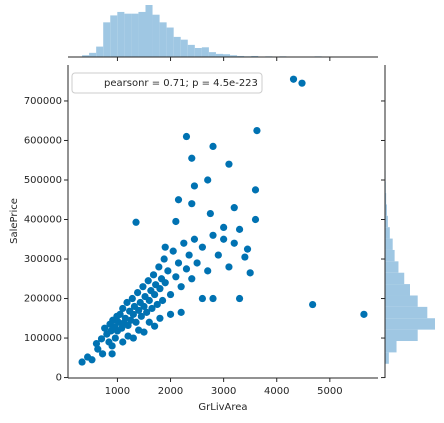 Image resolution: width=444 pixels, height=423 pixels. What do you see at coordinates (117, 391) in the screenshot?
I see `x-tick-label: 1000` at bounding box center [117, 391].